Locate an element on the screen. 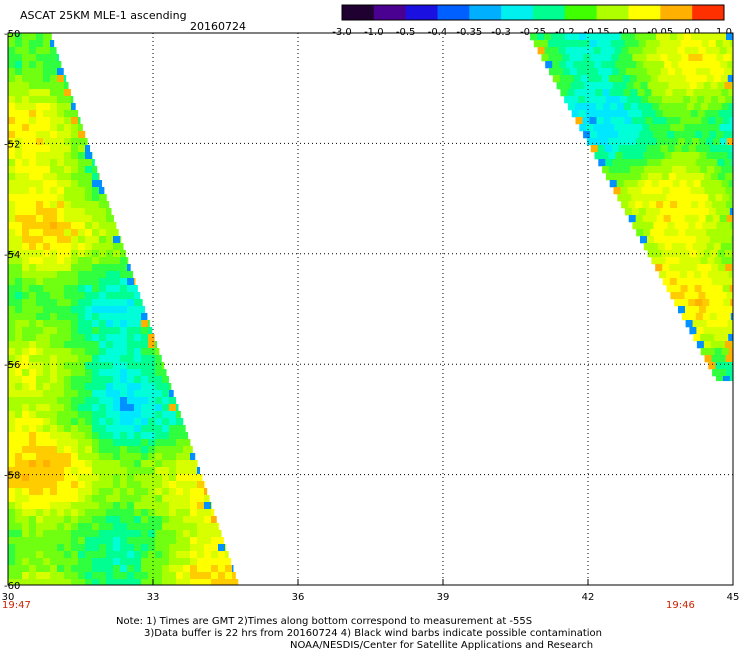  colorbar-frame is located at coordinates (533, 12).